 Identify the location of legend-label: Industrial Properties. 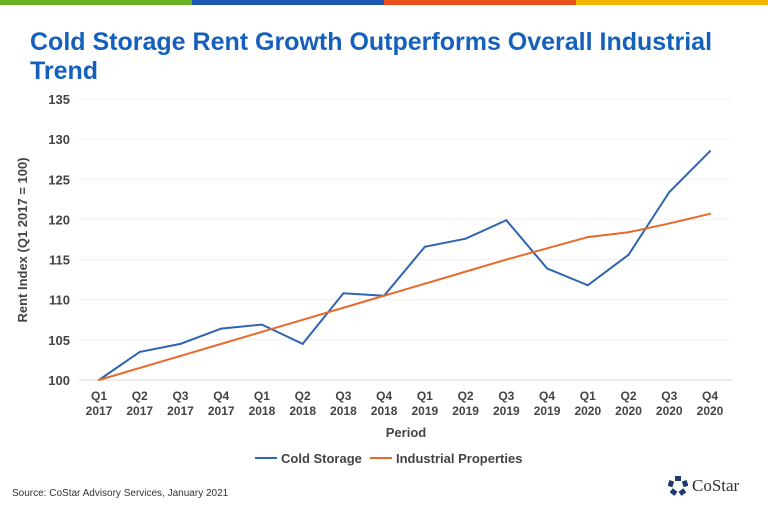
(459, 458).